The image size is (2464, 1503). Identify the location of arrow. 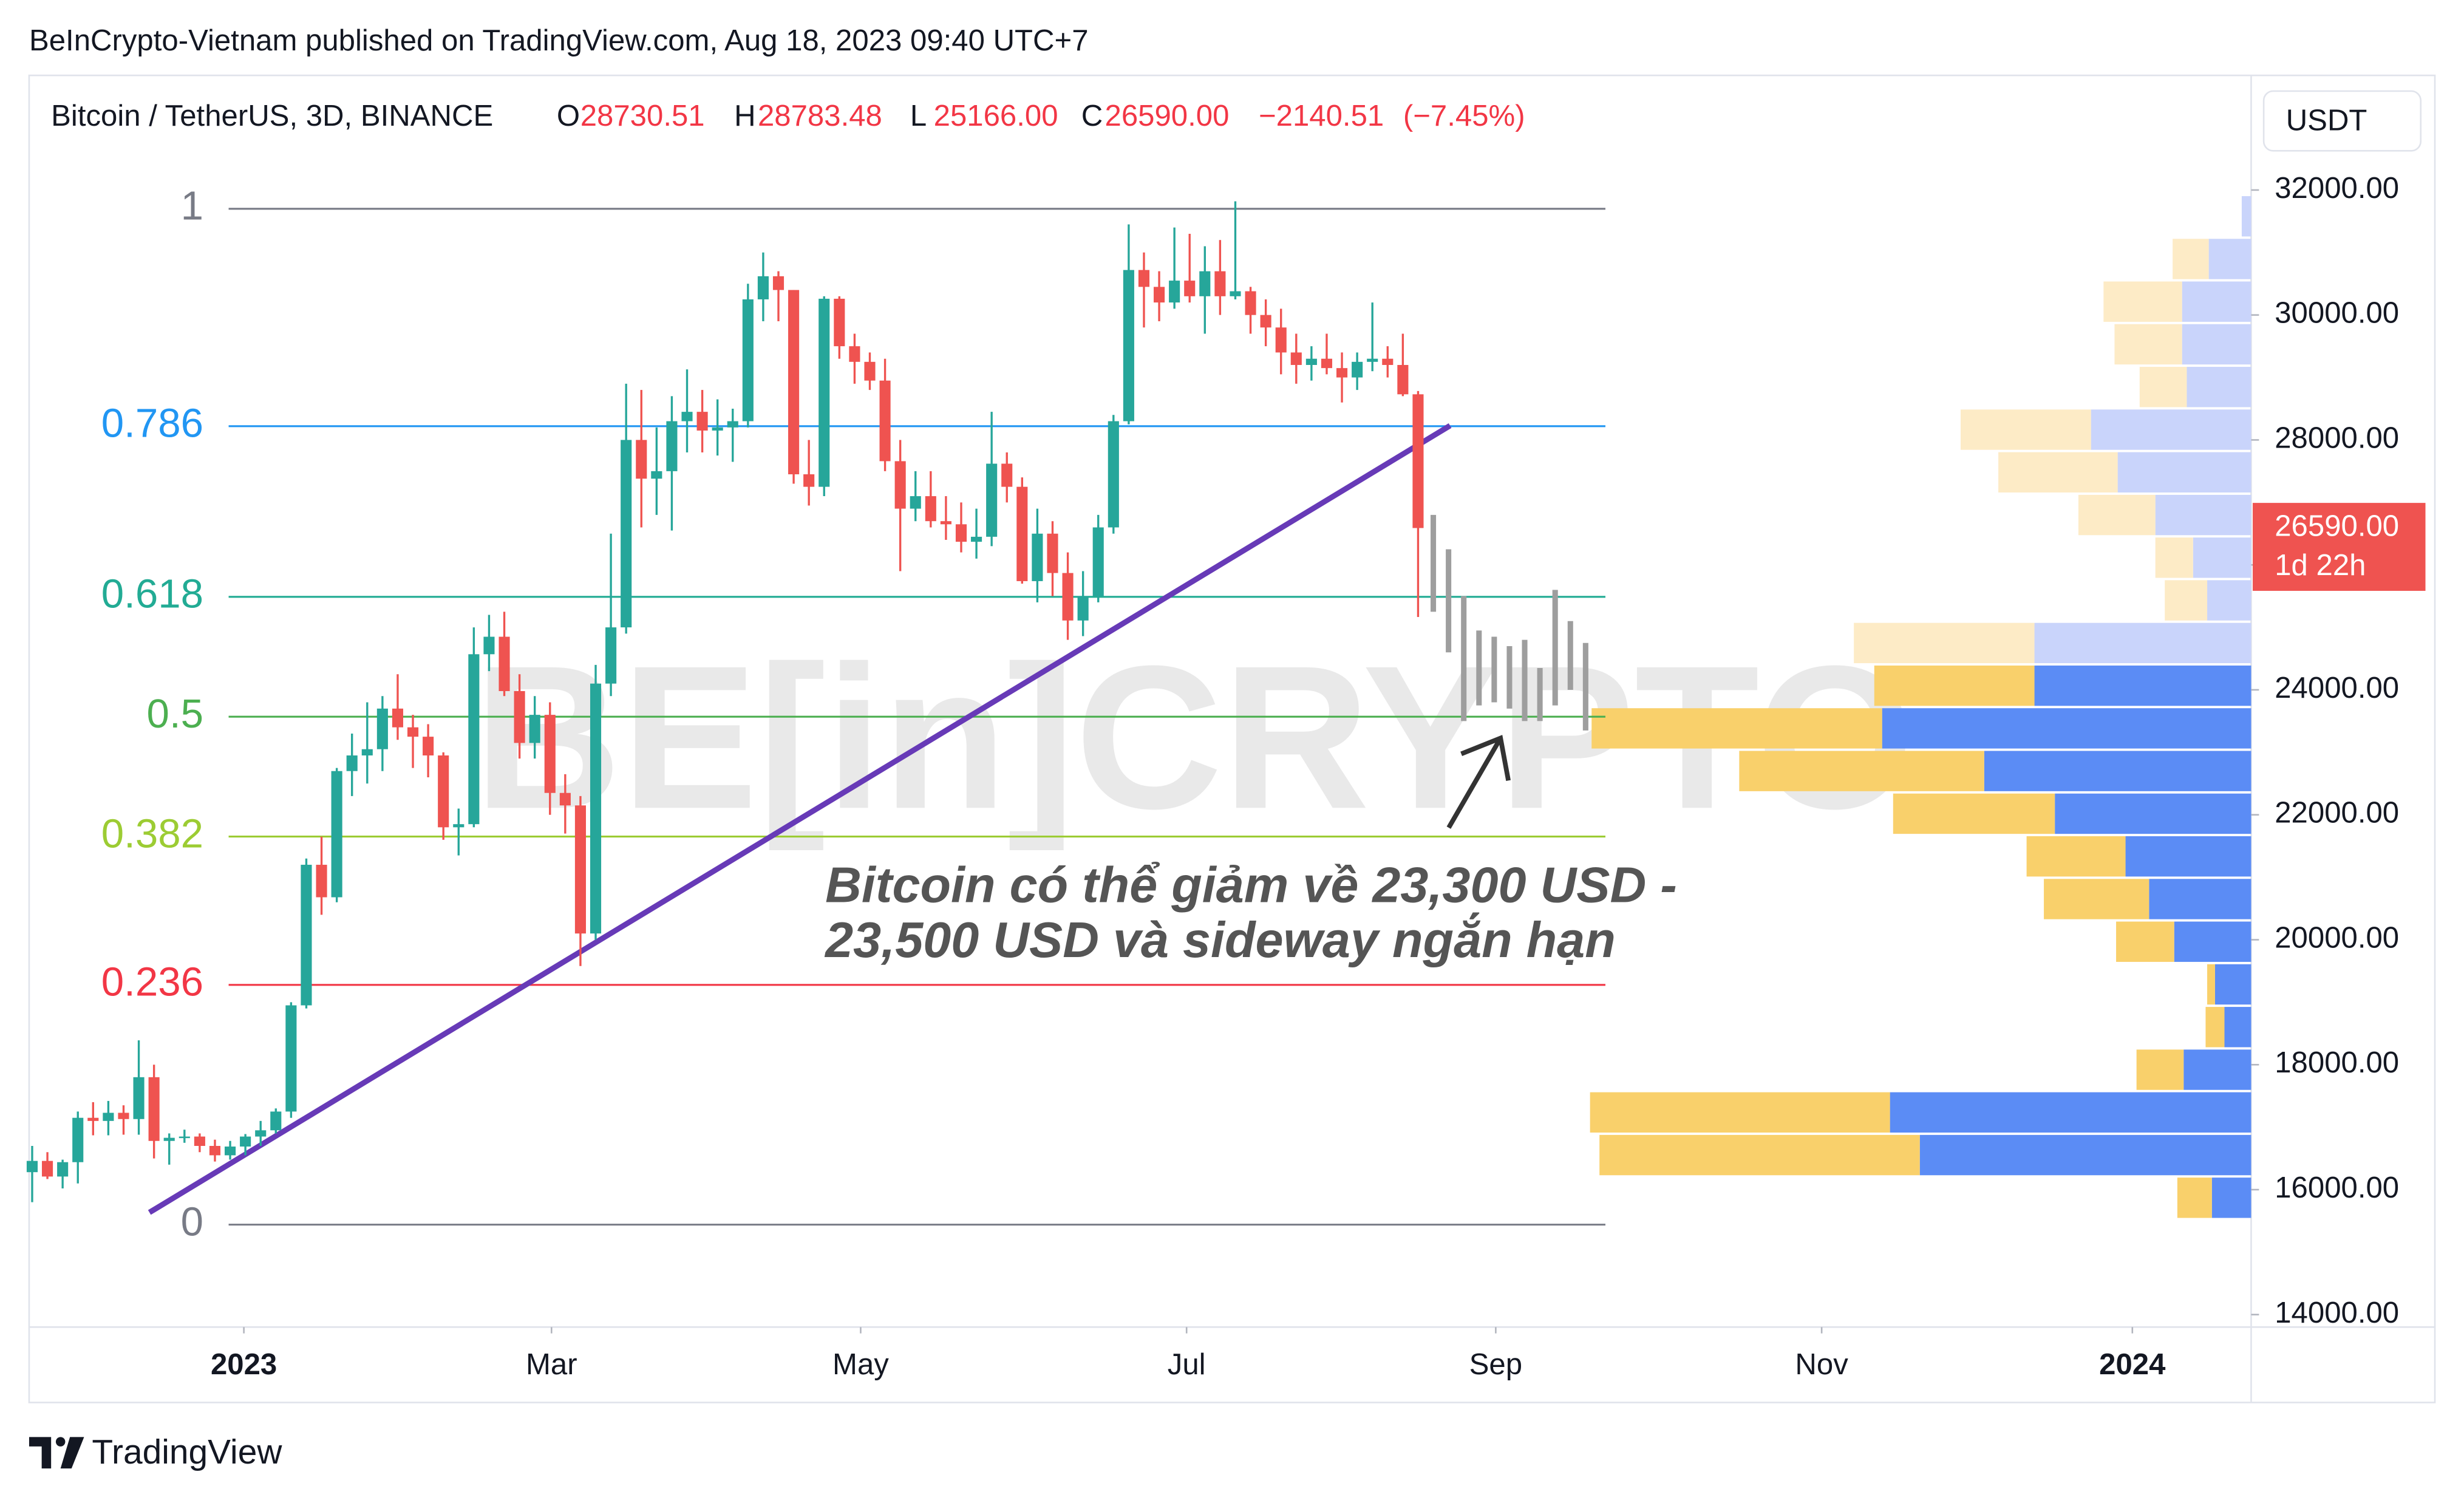
(1478, 782).